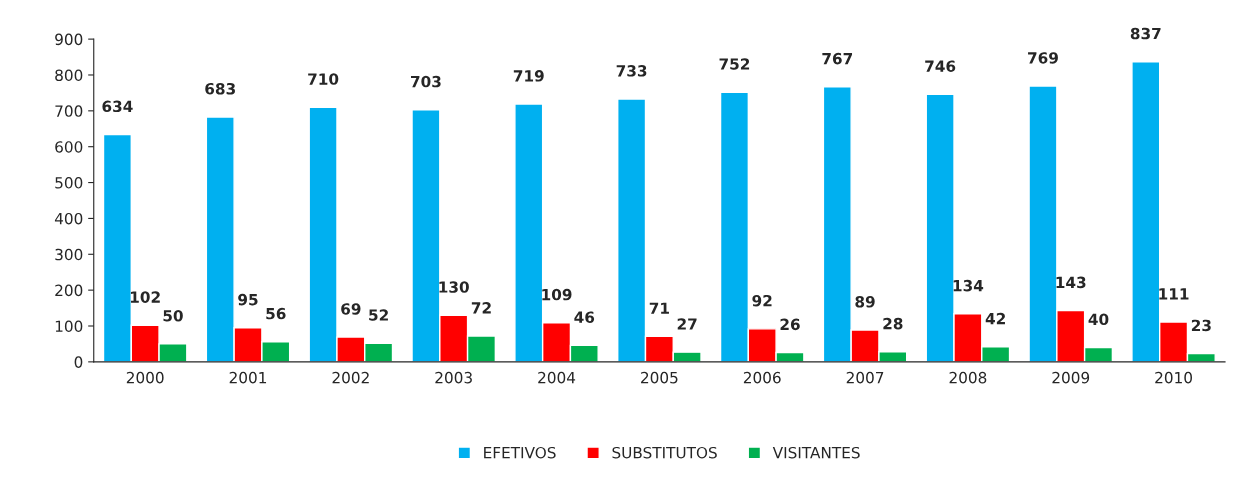 This screenshot has height=489, width=1250. Describe the element at coordinates (248, 377) in the screenshot. I see `x-tick-label: 2001` at that location.